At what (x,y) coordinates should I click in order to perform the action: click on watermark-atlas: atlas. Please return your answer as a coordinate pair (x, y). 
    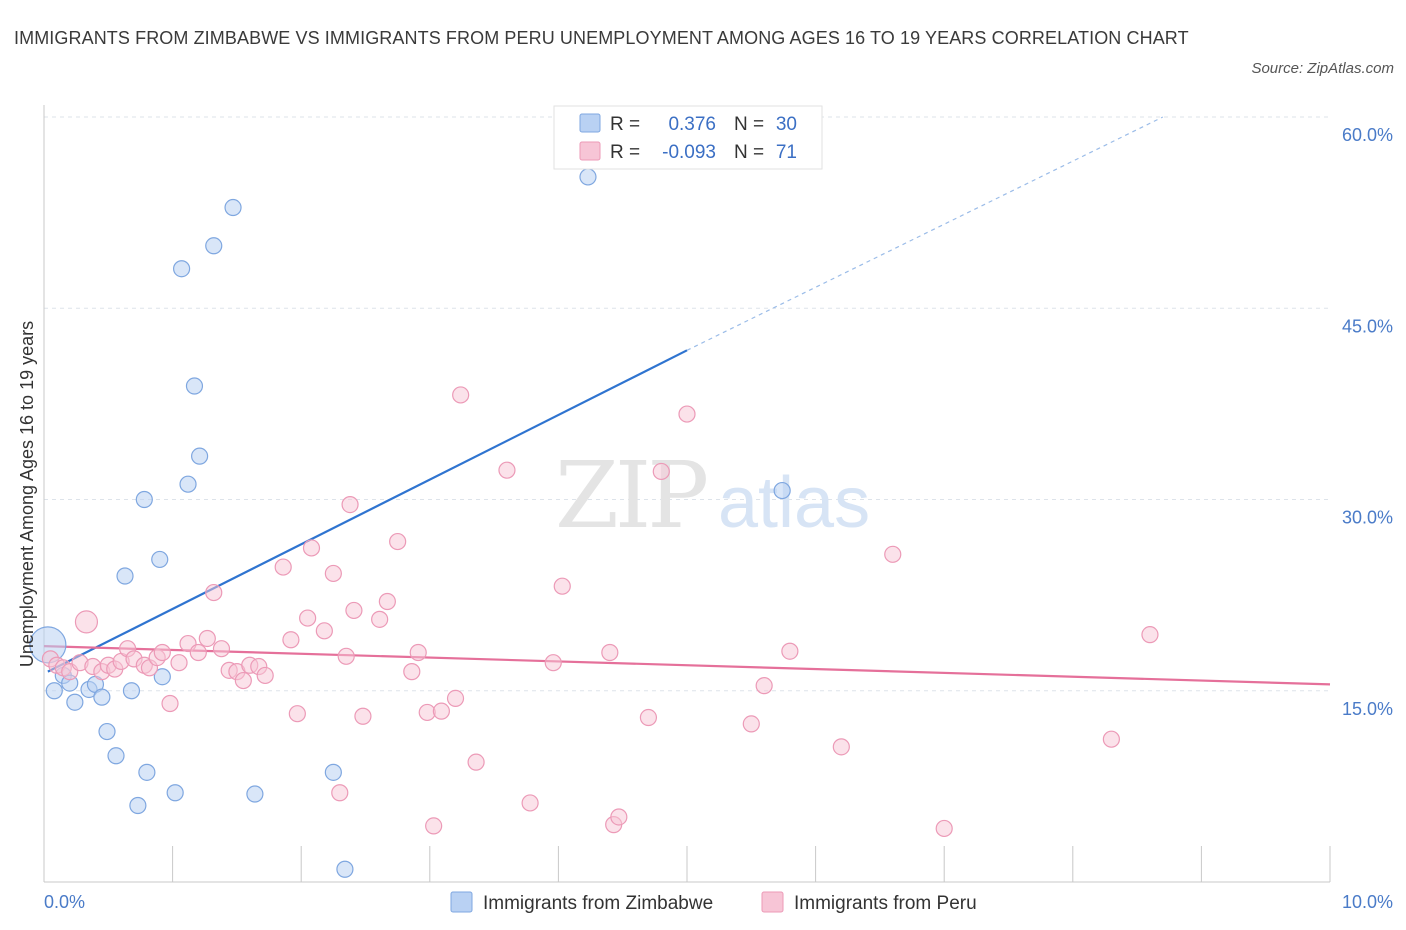
    Looking at the image, I should click on (794, 503).